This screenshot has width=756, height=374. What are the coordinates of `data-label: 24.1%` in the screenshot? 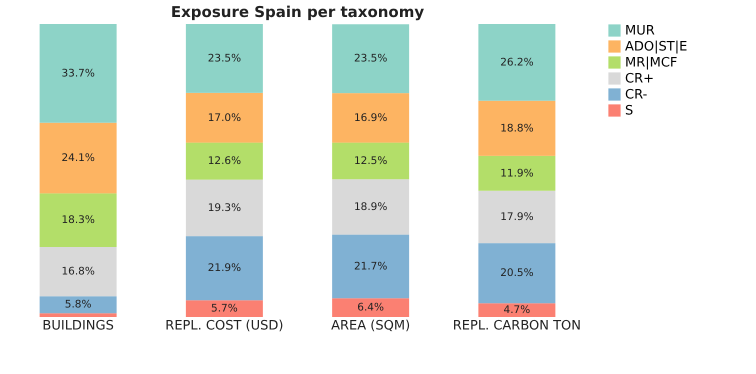 It's located at (78, 158).